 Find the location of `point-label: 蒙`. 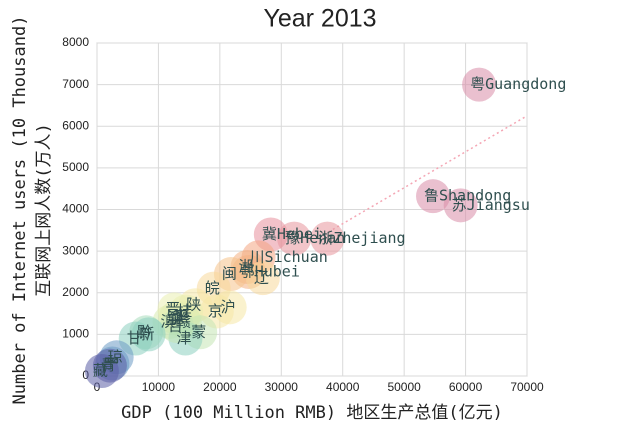

point-label: 蒙 is located at coordinates (198, 332).